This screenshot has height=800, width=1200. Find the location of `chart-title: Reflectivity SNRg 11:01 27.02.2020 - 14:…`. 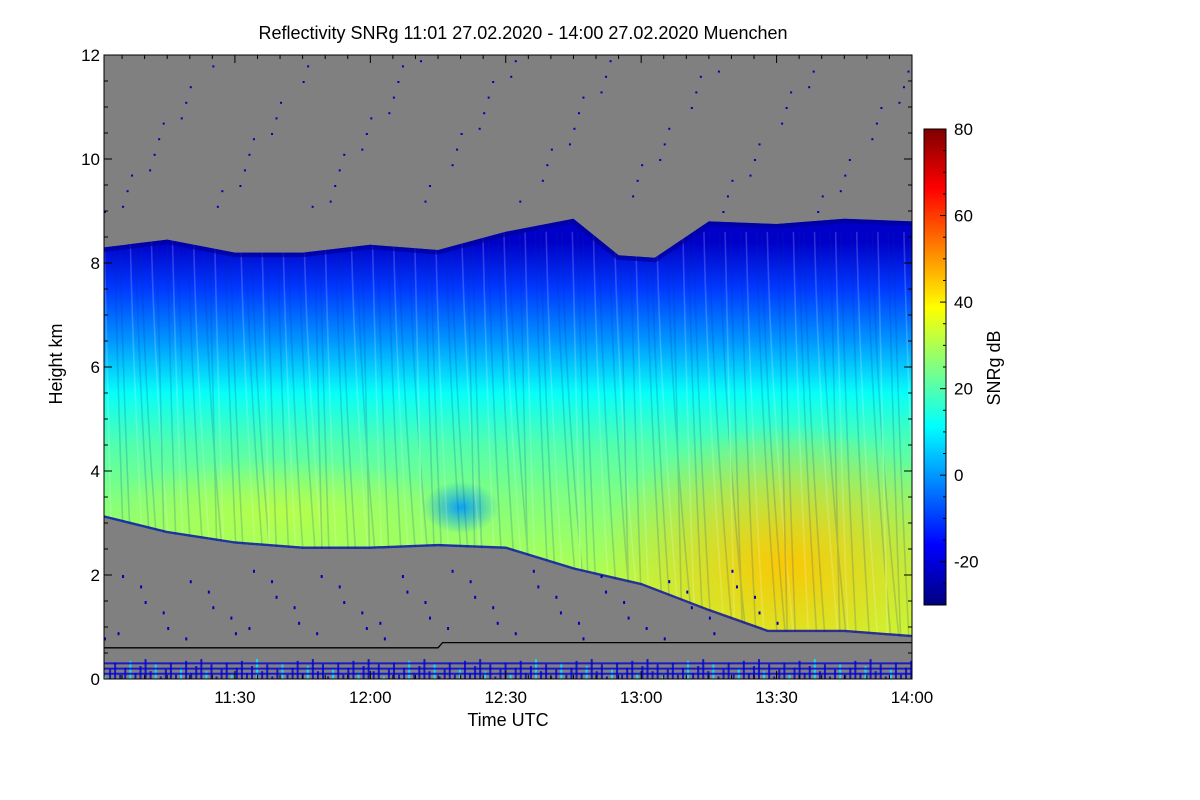

chart-title: Reflectivity SNRg 11:01 27.02.2020 - 14:… is located at coordinates (522, 33).